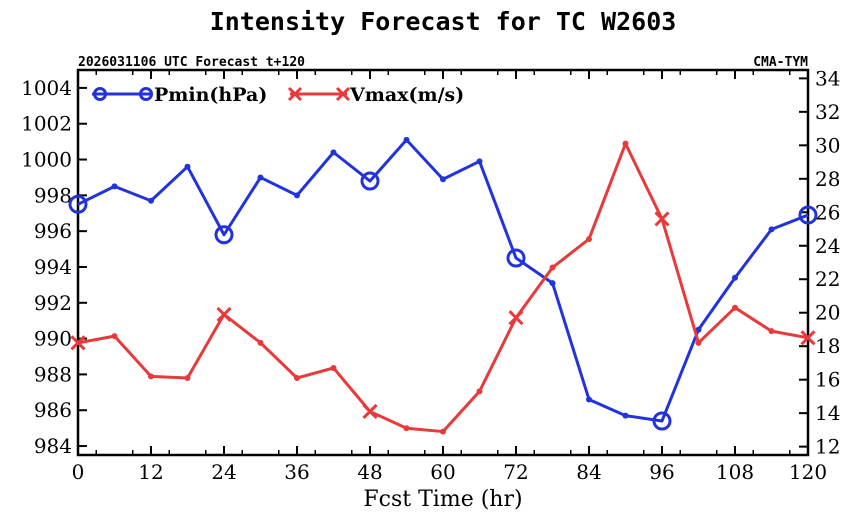 The image size is (860, 525). Describe the element at coordinates (46, 88) in the screenshot. I see `left-tick-label: 1004` at that location.